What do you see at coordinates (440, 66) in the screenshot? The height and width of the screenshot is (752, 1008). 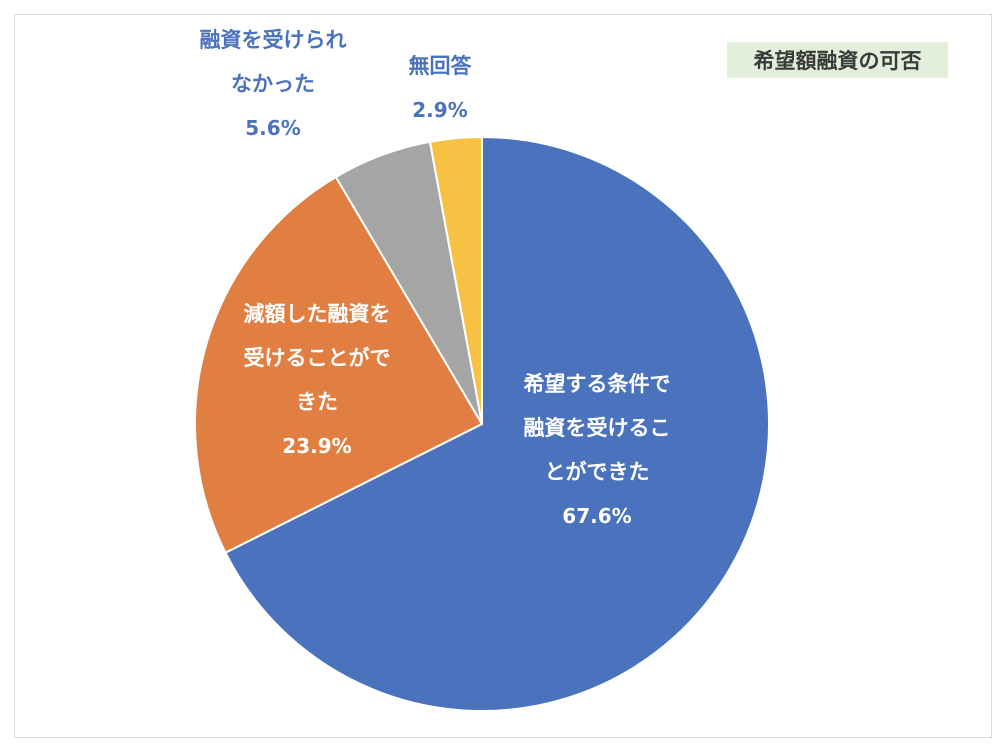 I see `slice-label-line: 無回答` at bounding box center [440, 66].